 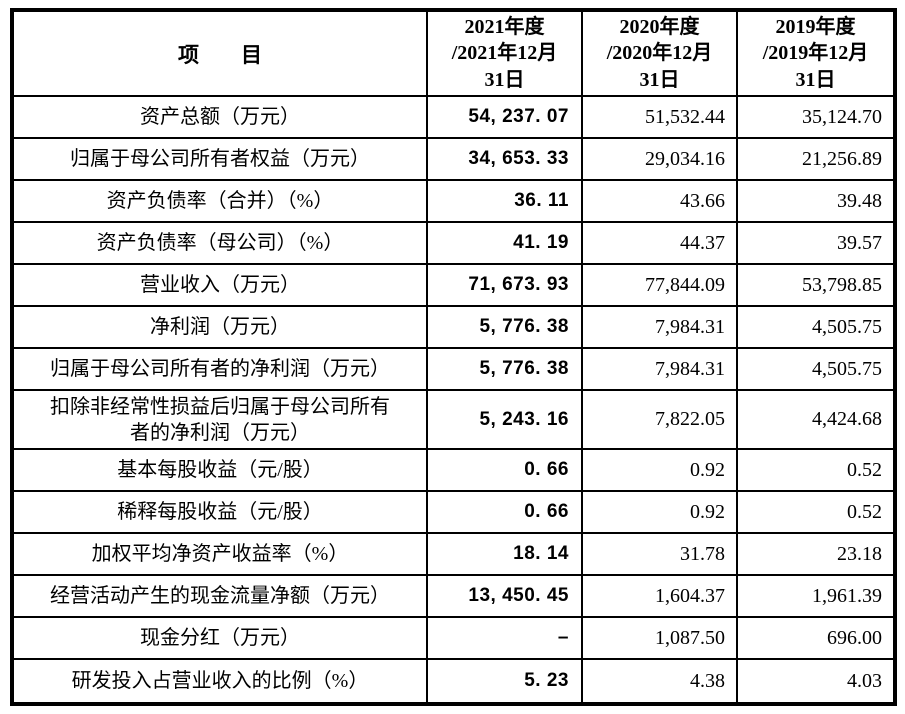 I want to click on value-2021: 13, 450. 45, so click(x=504, y=596).